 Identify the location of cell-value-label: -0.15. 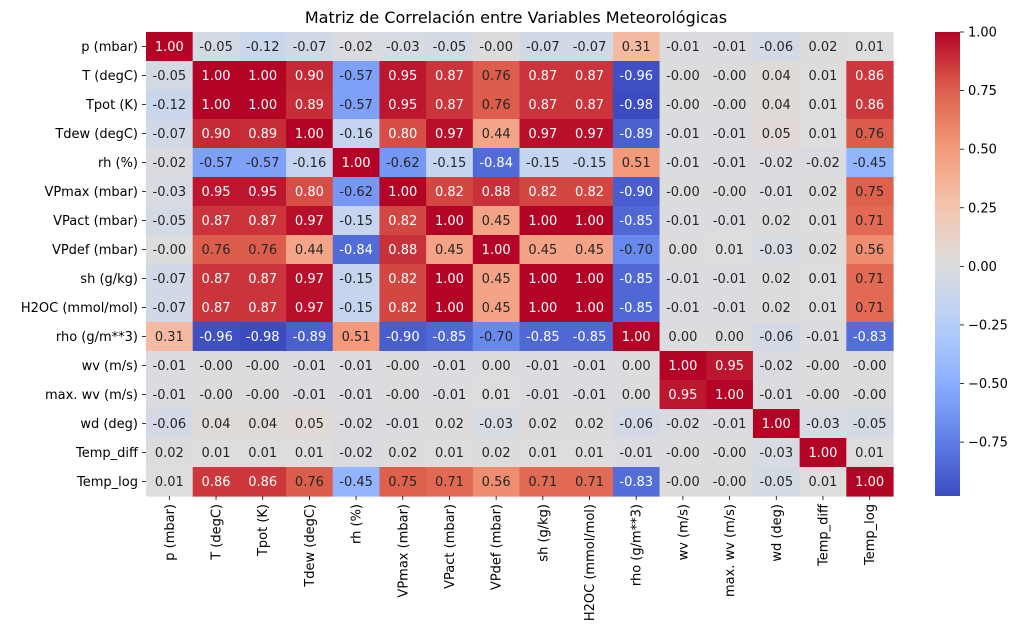
(356, 221).